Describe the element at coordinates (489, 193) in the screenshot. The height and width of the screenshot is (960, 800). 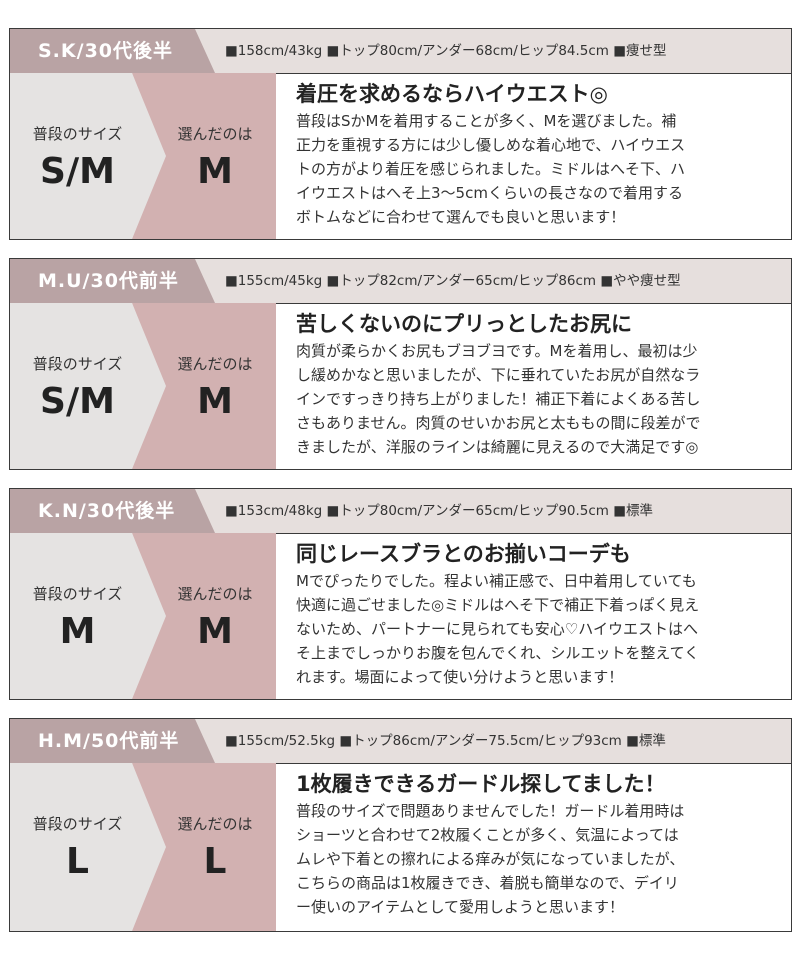
I see `comment-line: イウエストはへそ上3〜5cmくらいの長さなので着用する` at that location.